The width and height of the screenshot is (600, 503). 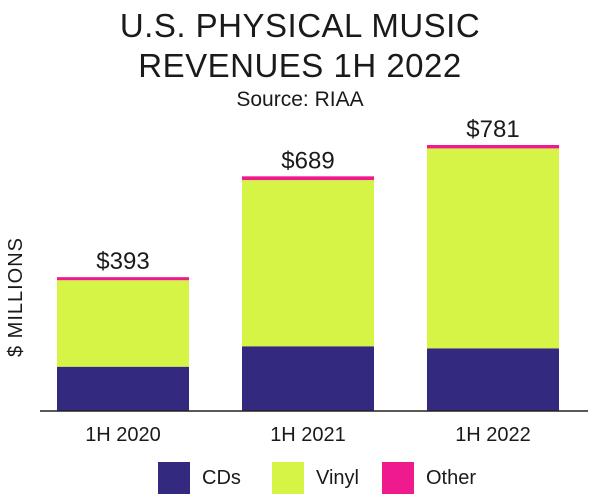 What do you see at coordinates (398, 478) in the screenshot?
I see `legend-swatch-other` at bounding box center [398, 478].